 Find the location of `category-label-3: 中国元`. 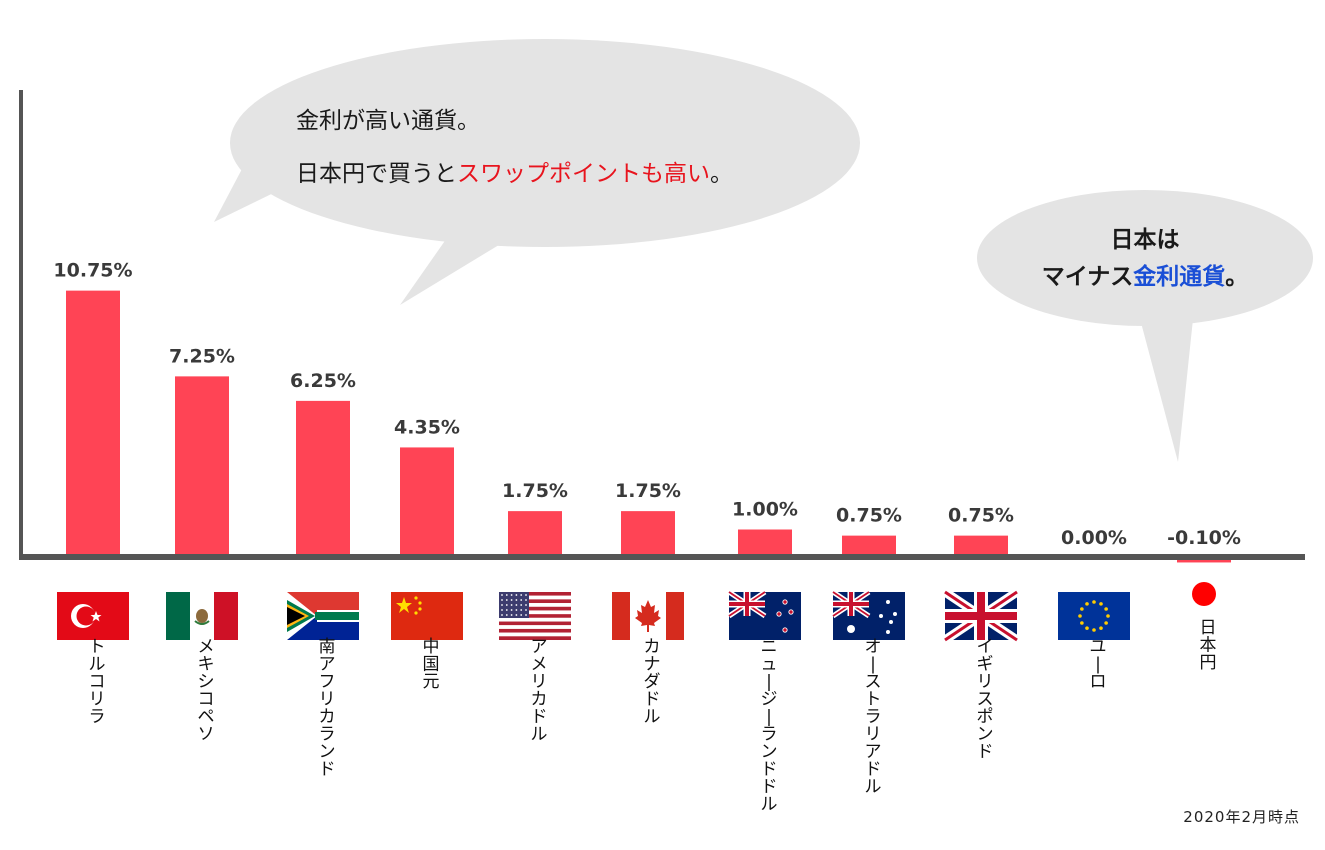

category-label-3: 中国元 is located at coordinates (431, 664).